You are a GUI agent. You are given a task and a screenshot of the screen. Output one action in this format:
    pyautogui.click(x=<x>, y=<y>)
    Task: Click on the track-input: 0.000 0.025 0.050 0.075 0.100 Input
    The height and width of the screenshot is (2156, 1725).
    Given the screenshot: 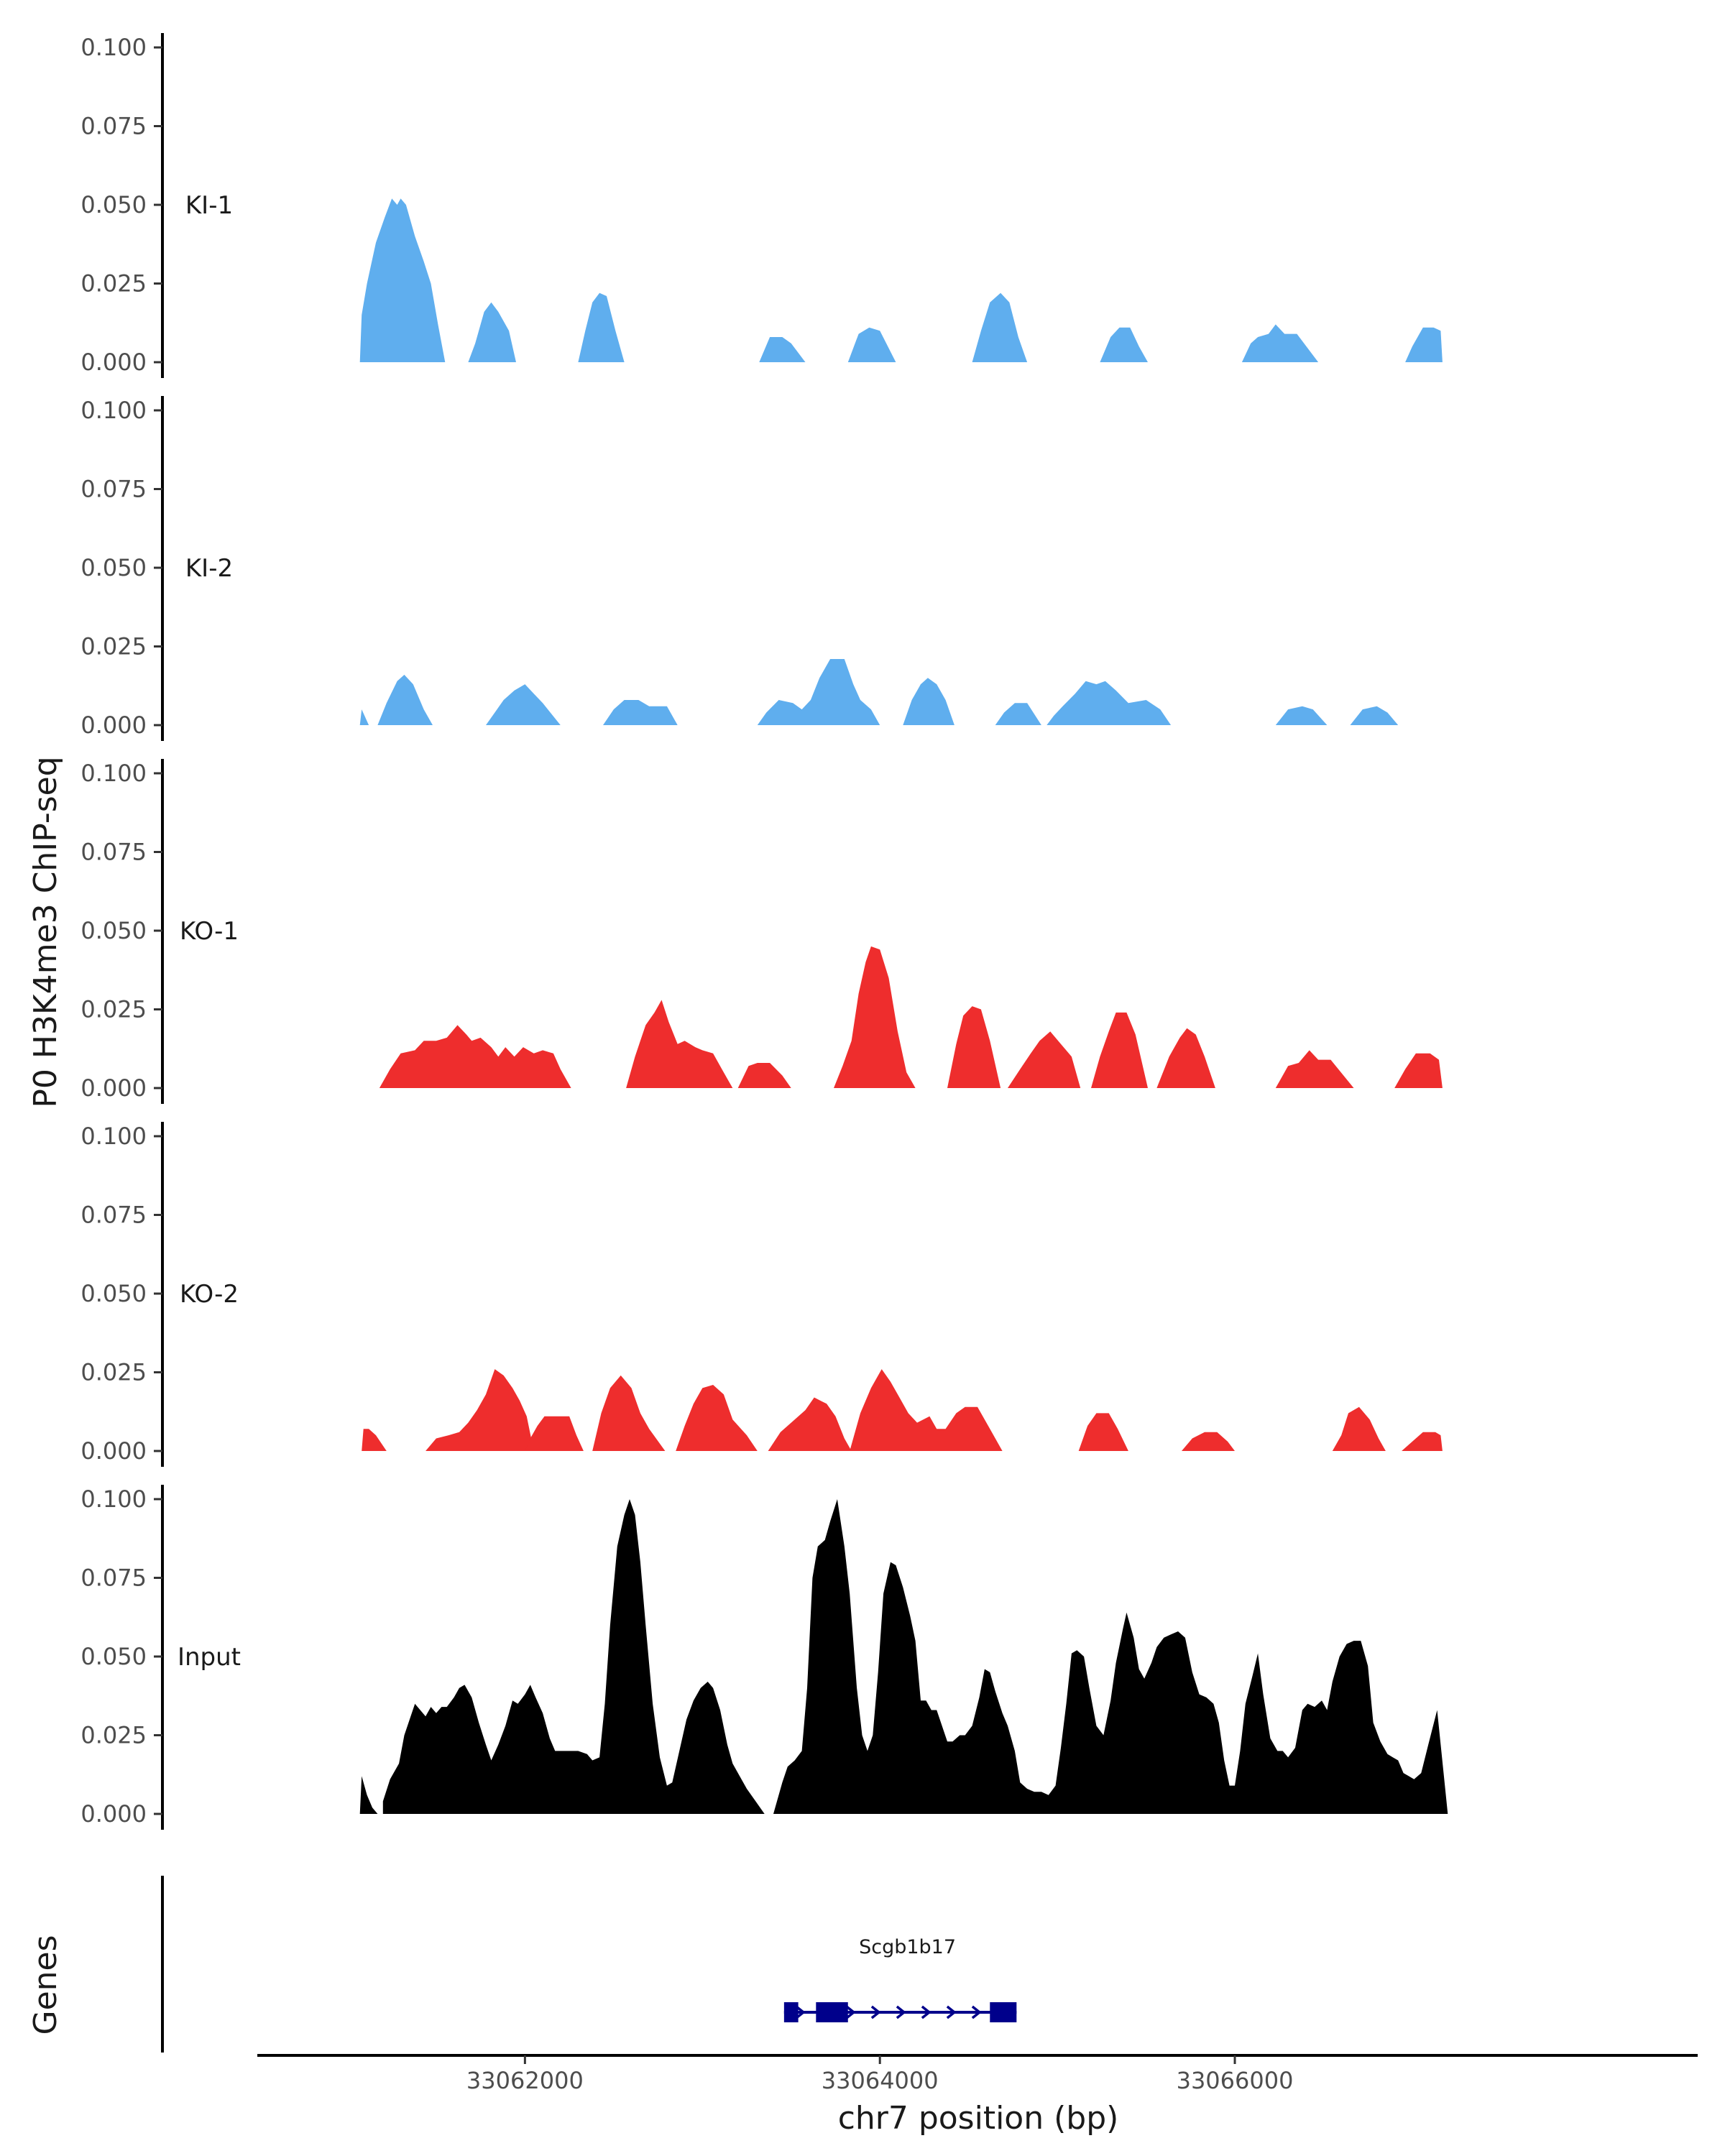 What is the action you would take?
    pyautogui.click(x=764, y=1658)
    